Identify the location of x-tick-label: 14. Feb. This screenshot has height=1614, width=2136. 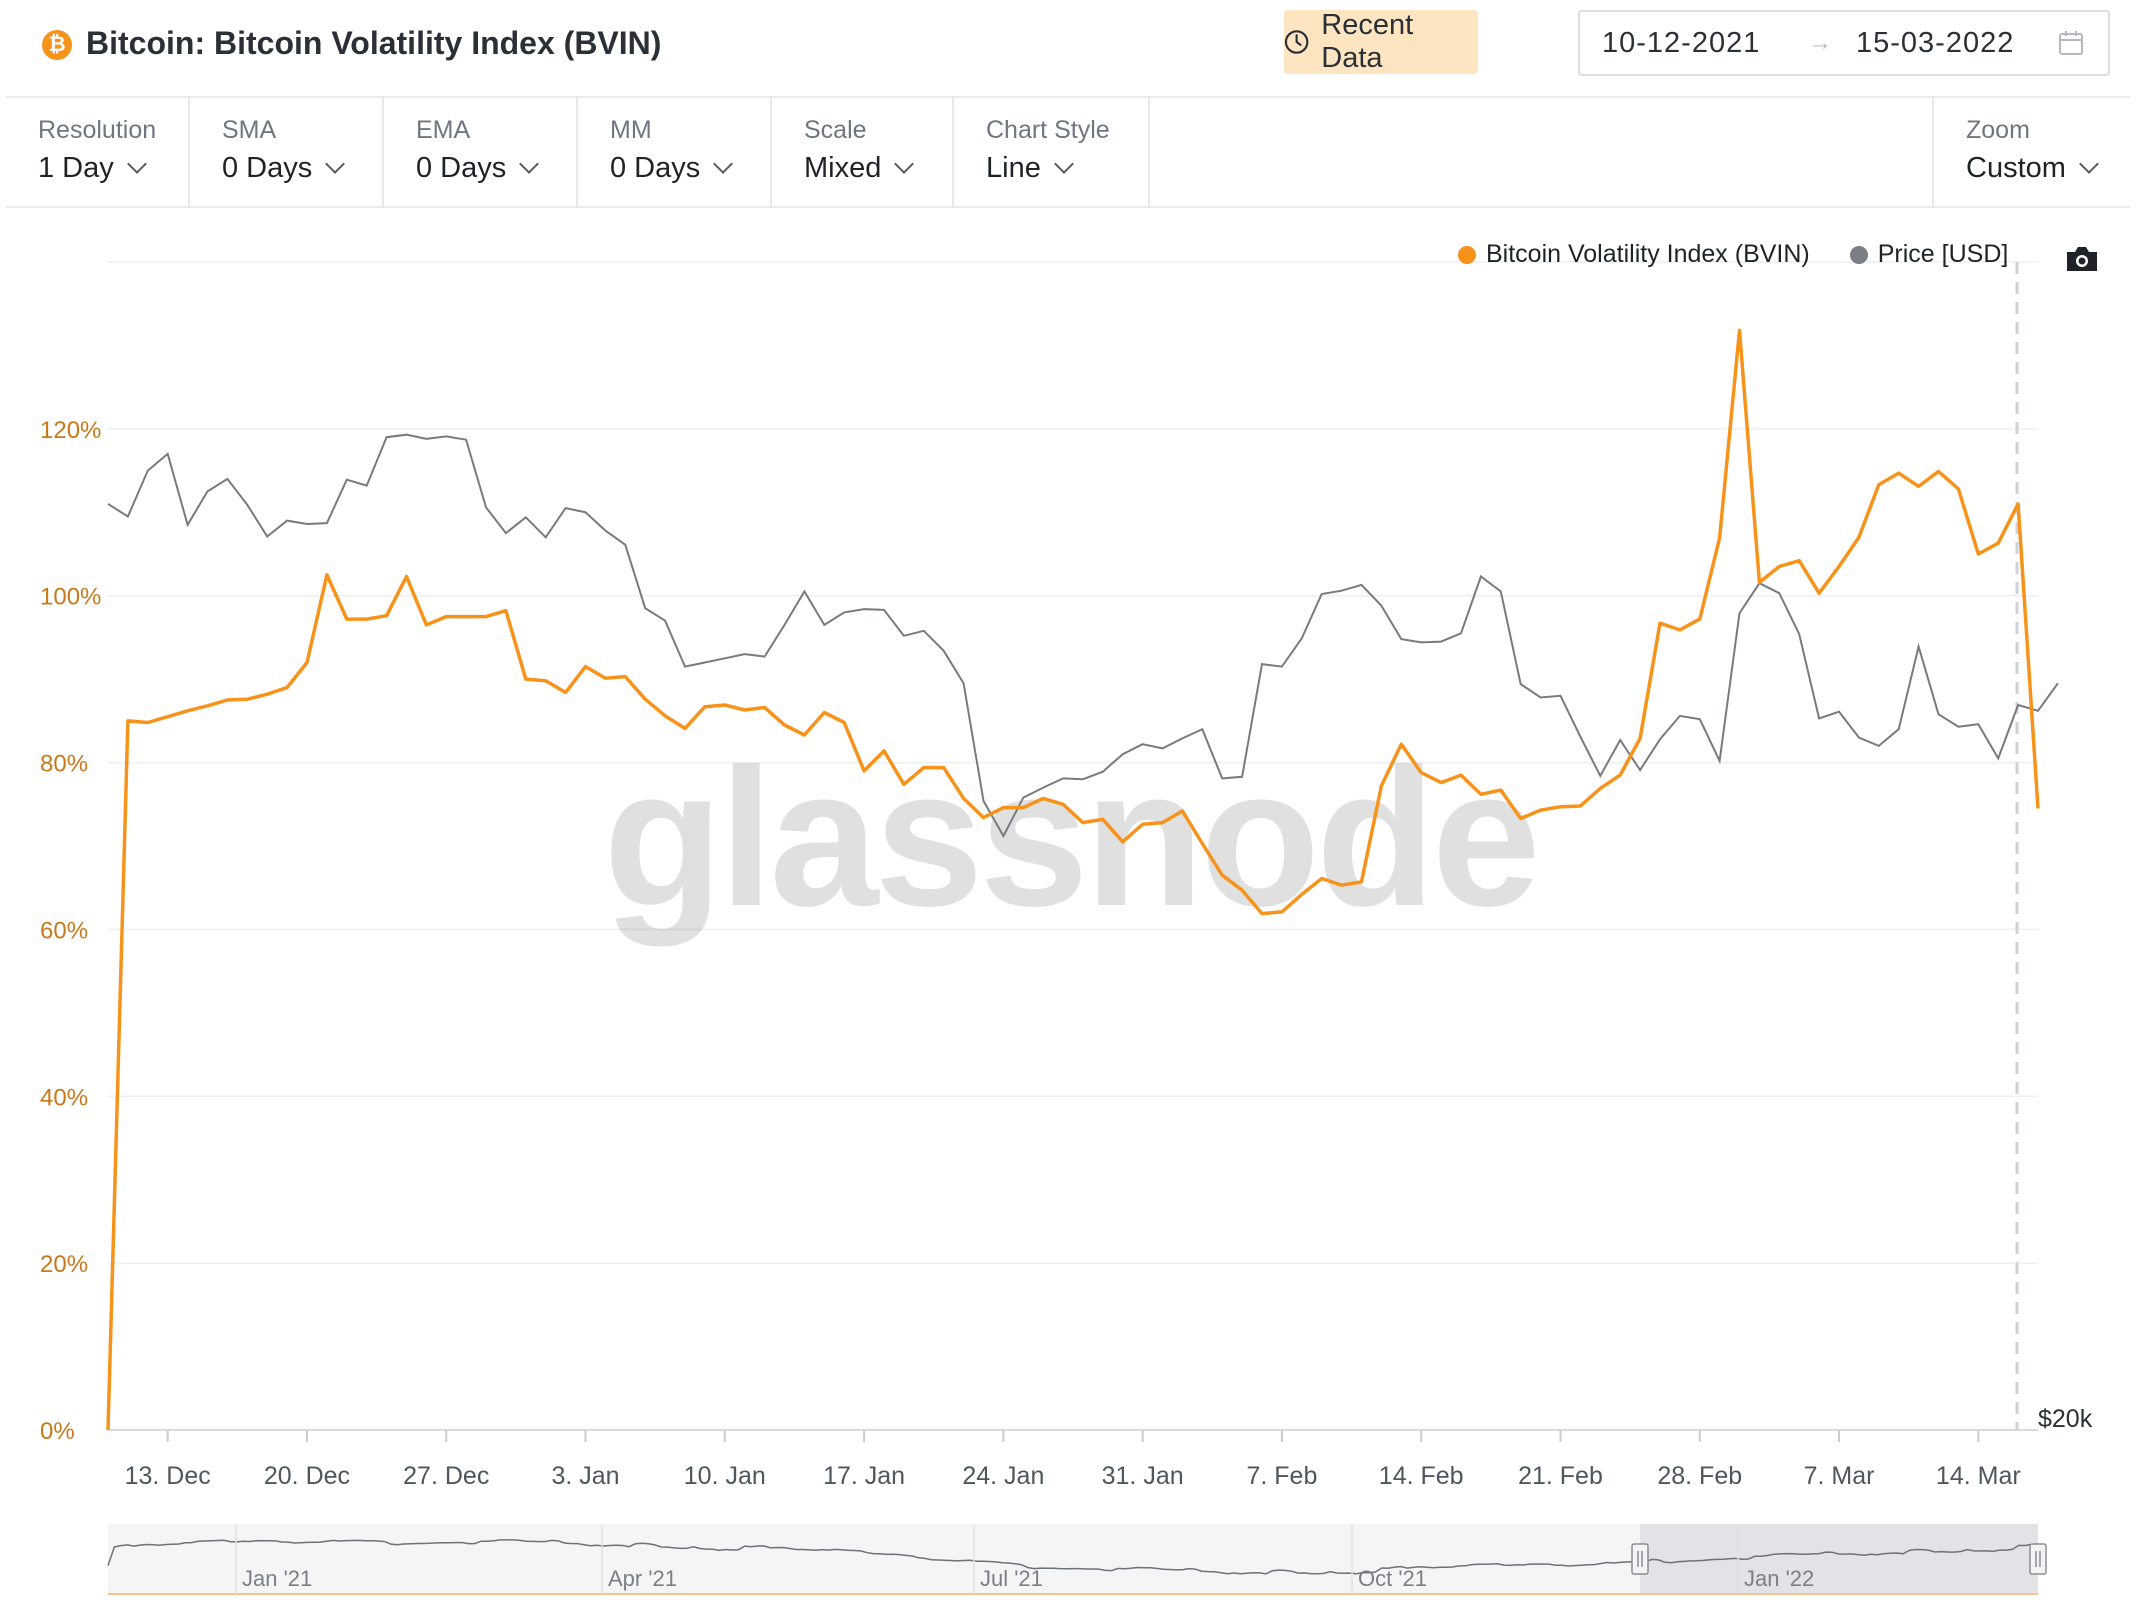
(1421, 1476).